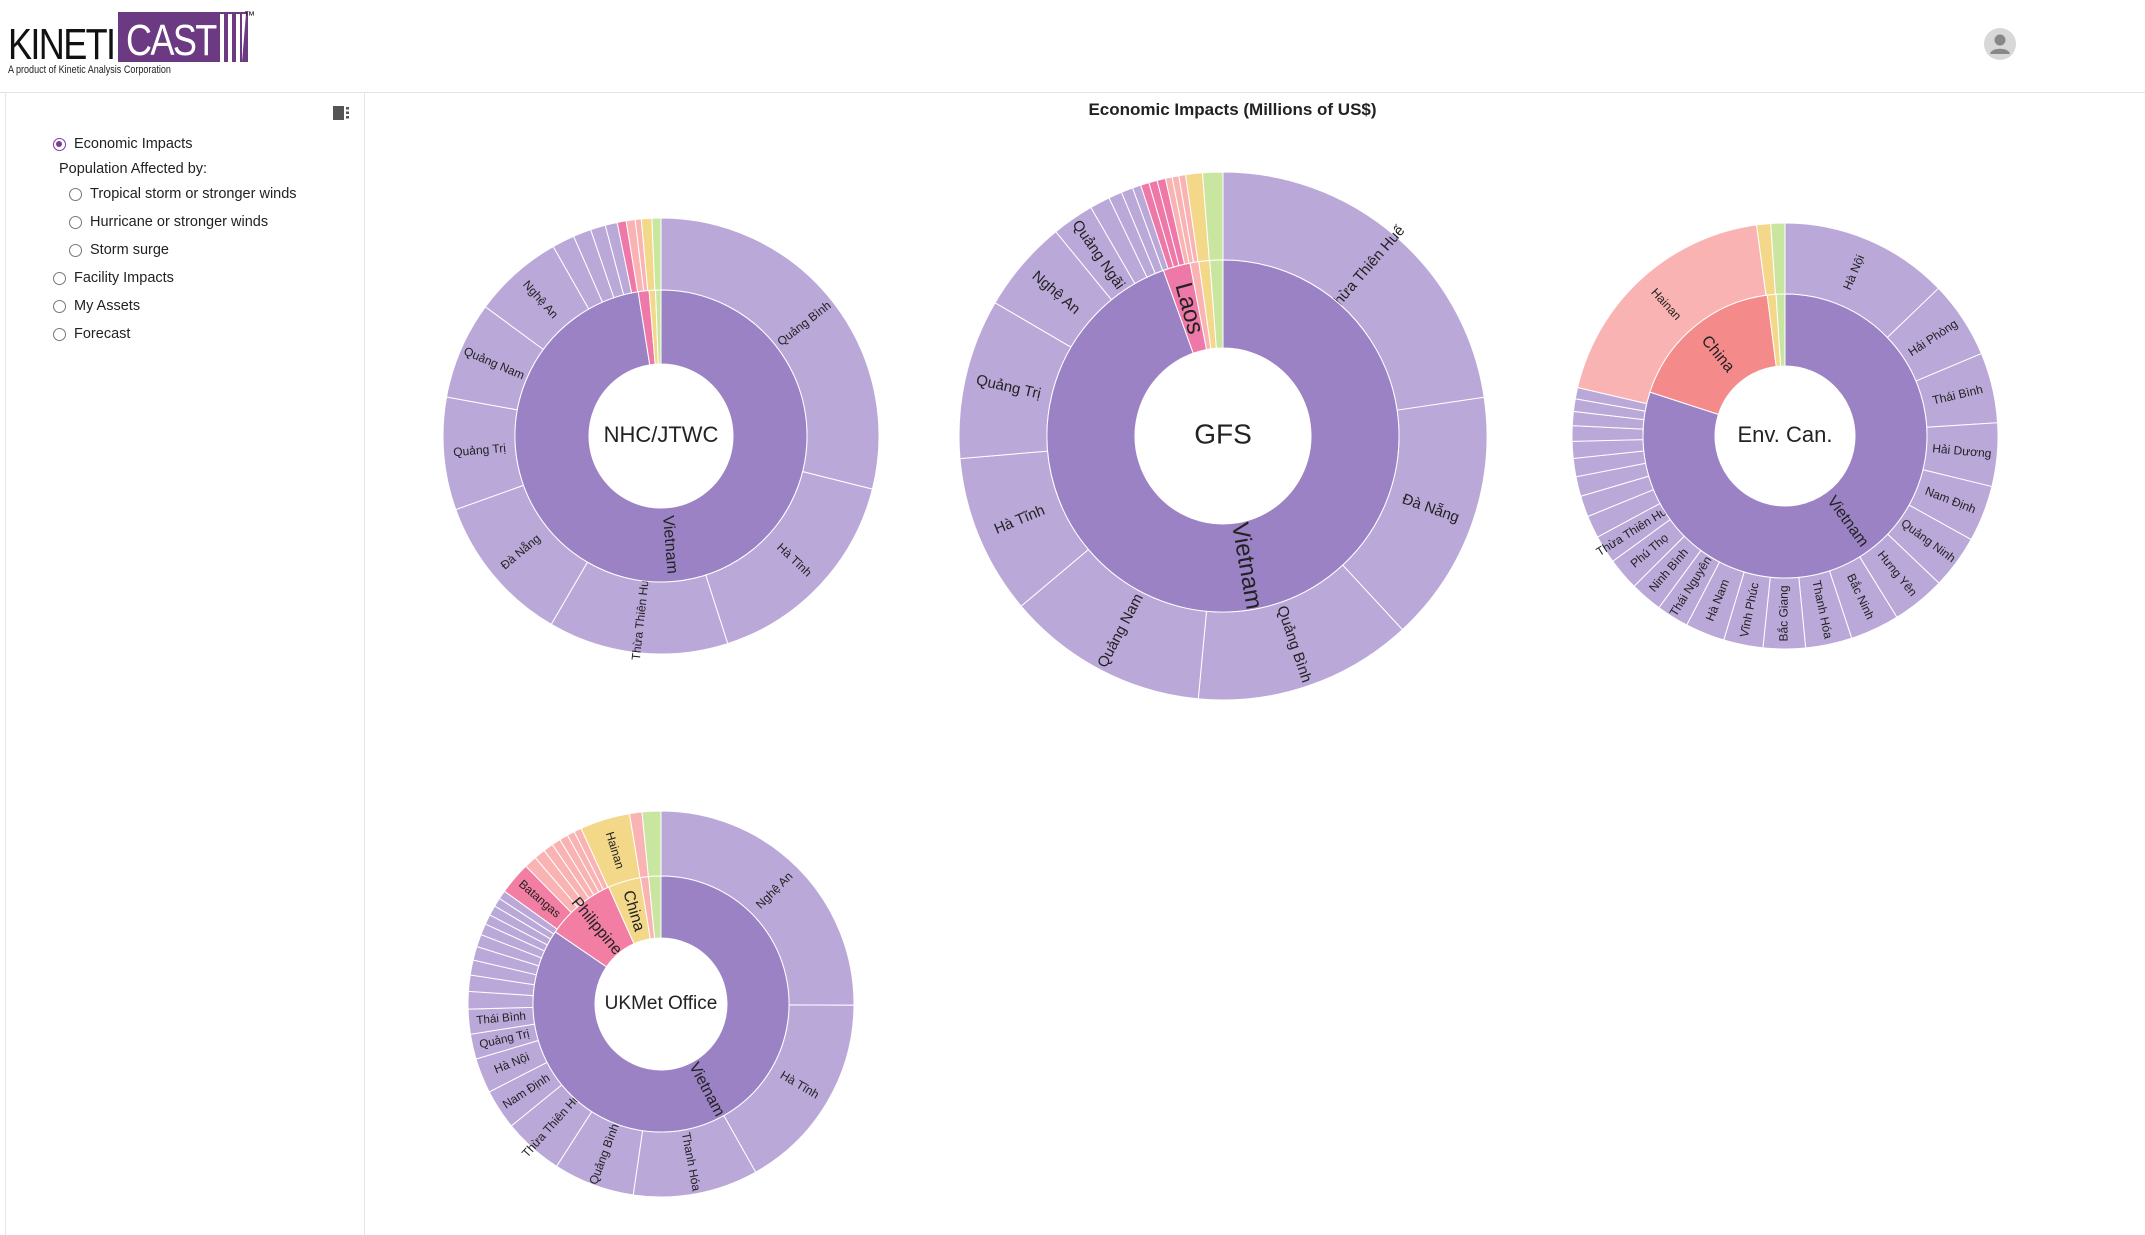  I want to click on radio-my-assets, so click(59, 306).